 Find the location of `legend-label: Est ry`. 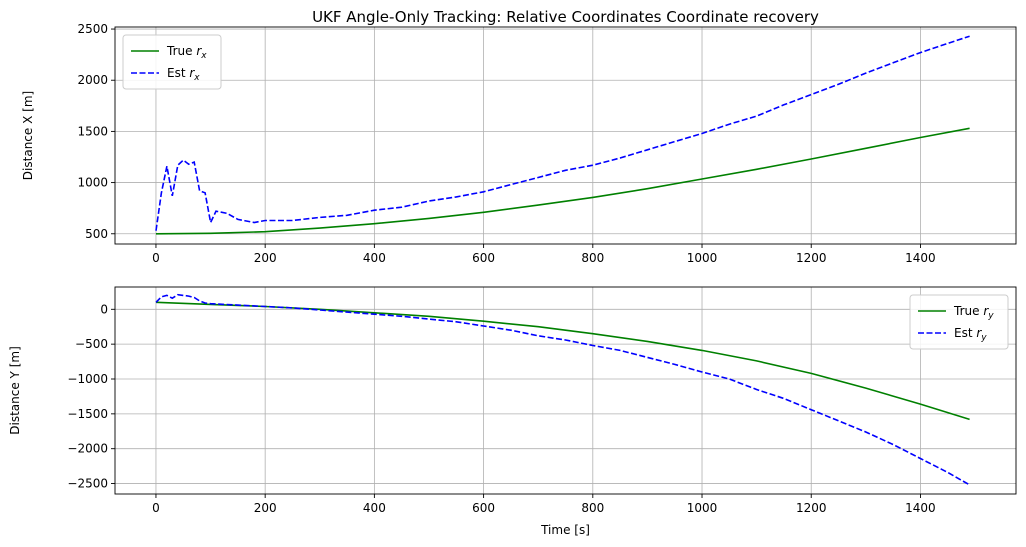

legend-label: Est ry is located at coordinates (970, 334).